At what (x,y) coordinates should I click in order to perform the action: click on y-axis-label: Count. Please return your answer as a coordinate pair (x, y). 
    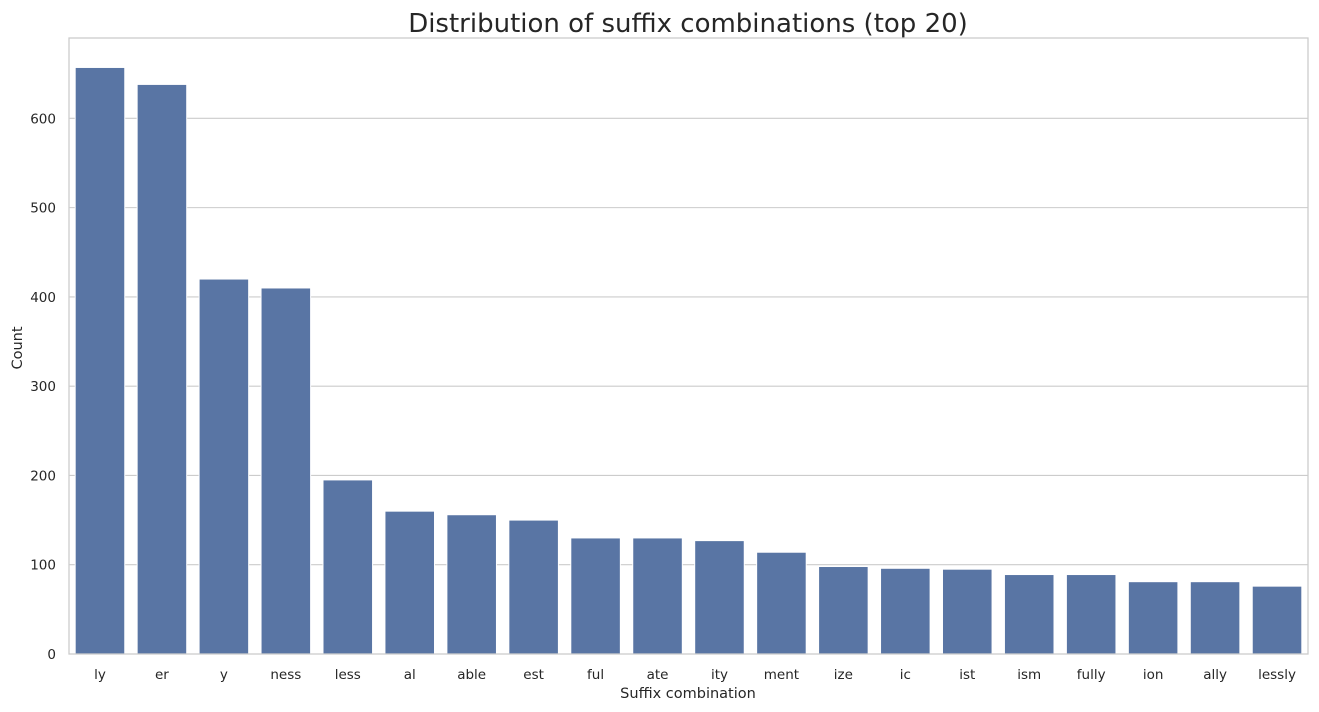
    Looking at the image, I should click on (18, 347).